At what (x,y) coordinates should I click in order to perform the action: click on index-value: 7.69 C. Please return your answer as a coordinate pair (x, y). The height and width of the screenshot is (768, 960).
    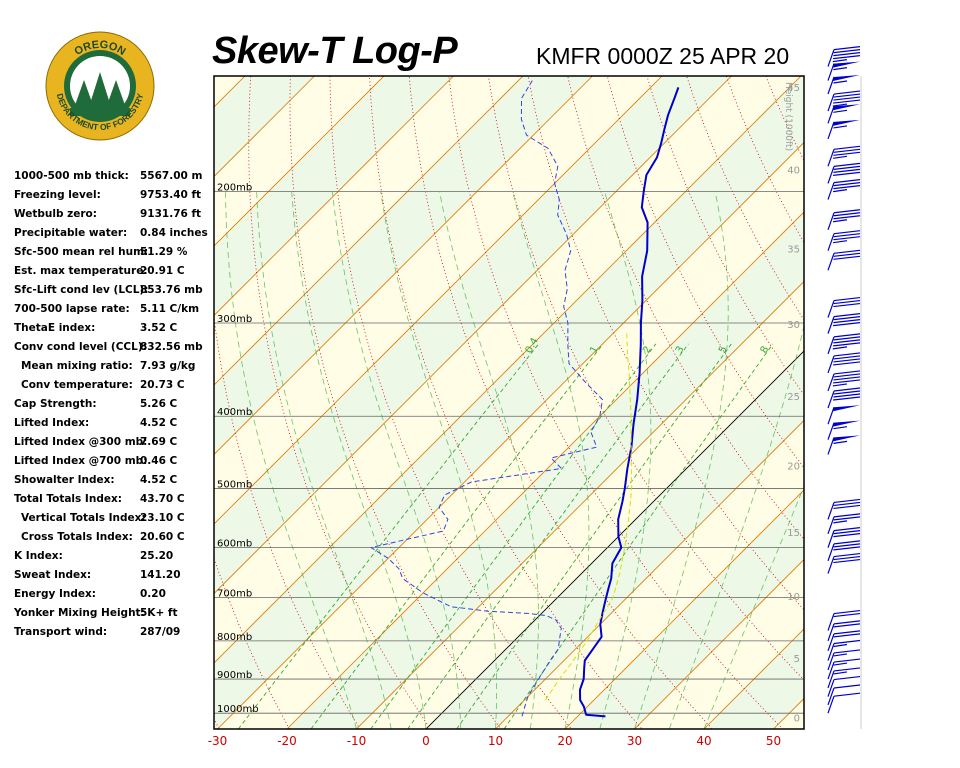
    Looking at the image, I should click on (159, 442).